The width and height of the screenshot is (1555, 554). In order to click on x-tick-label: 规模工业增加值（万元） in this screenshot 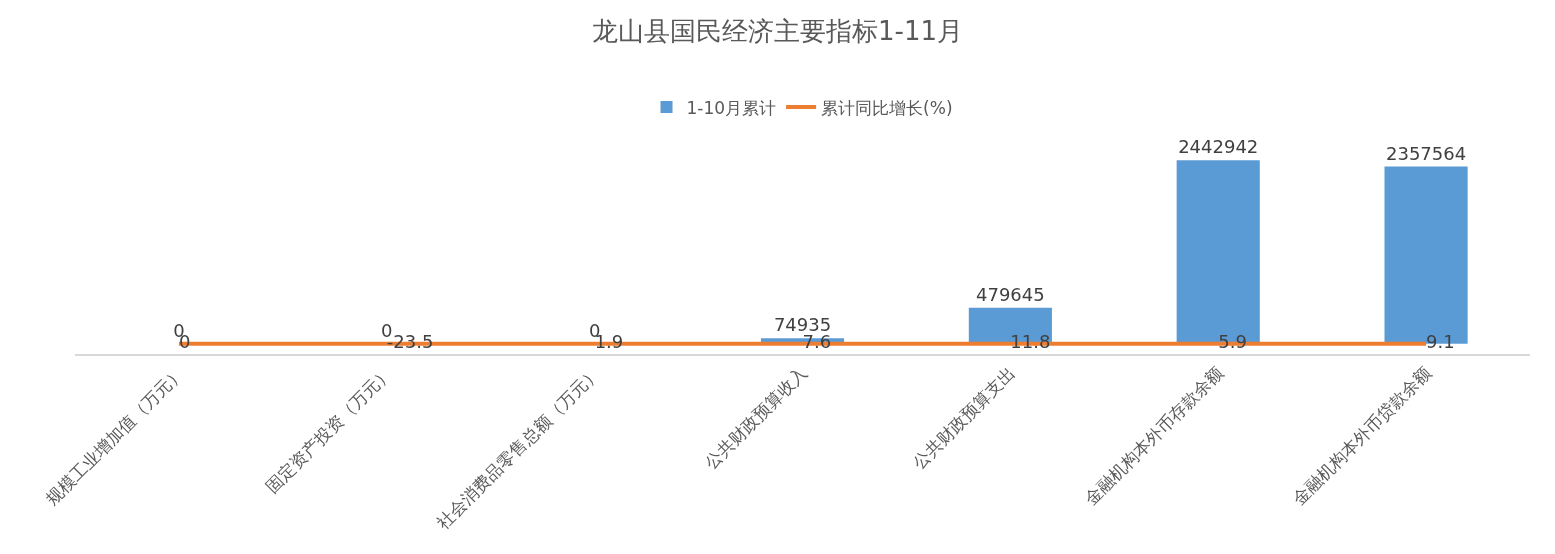, I will do `click(114, 435)`.